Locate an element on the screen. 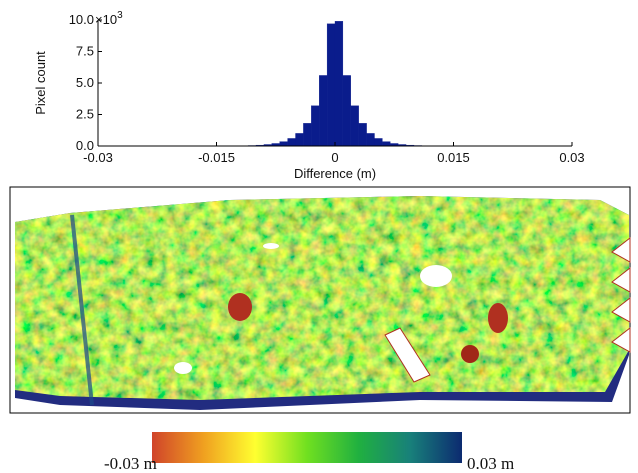  colorbar-min-label: -0.03 m is located at coordinates (130, 463).